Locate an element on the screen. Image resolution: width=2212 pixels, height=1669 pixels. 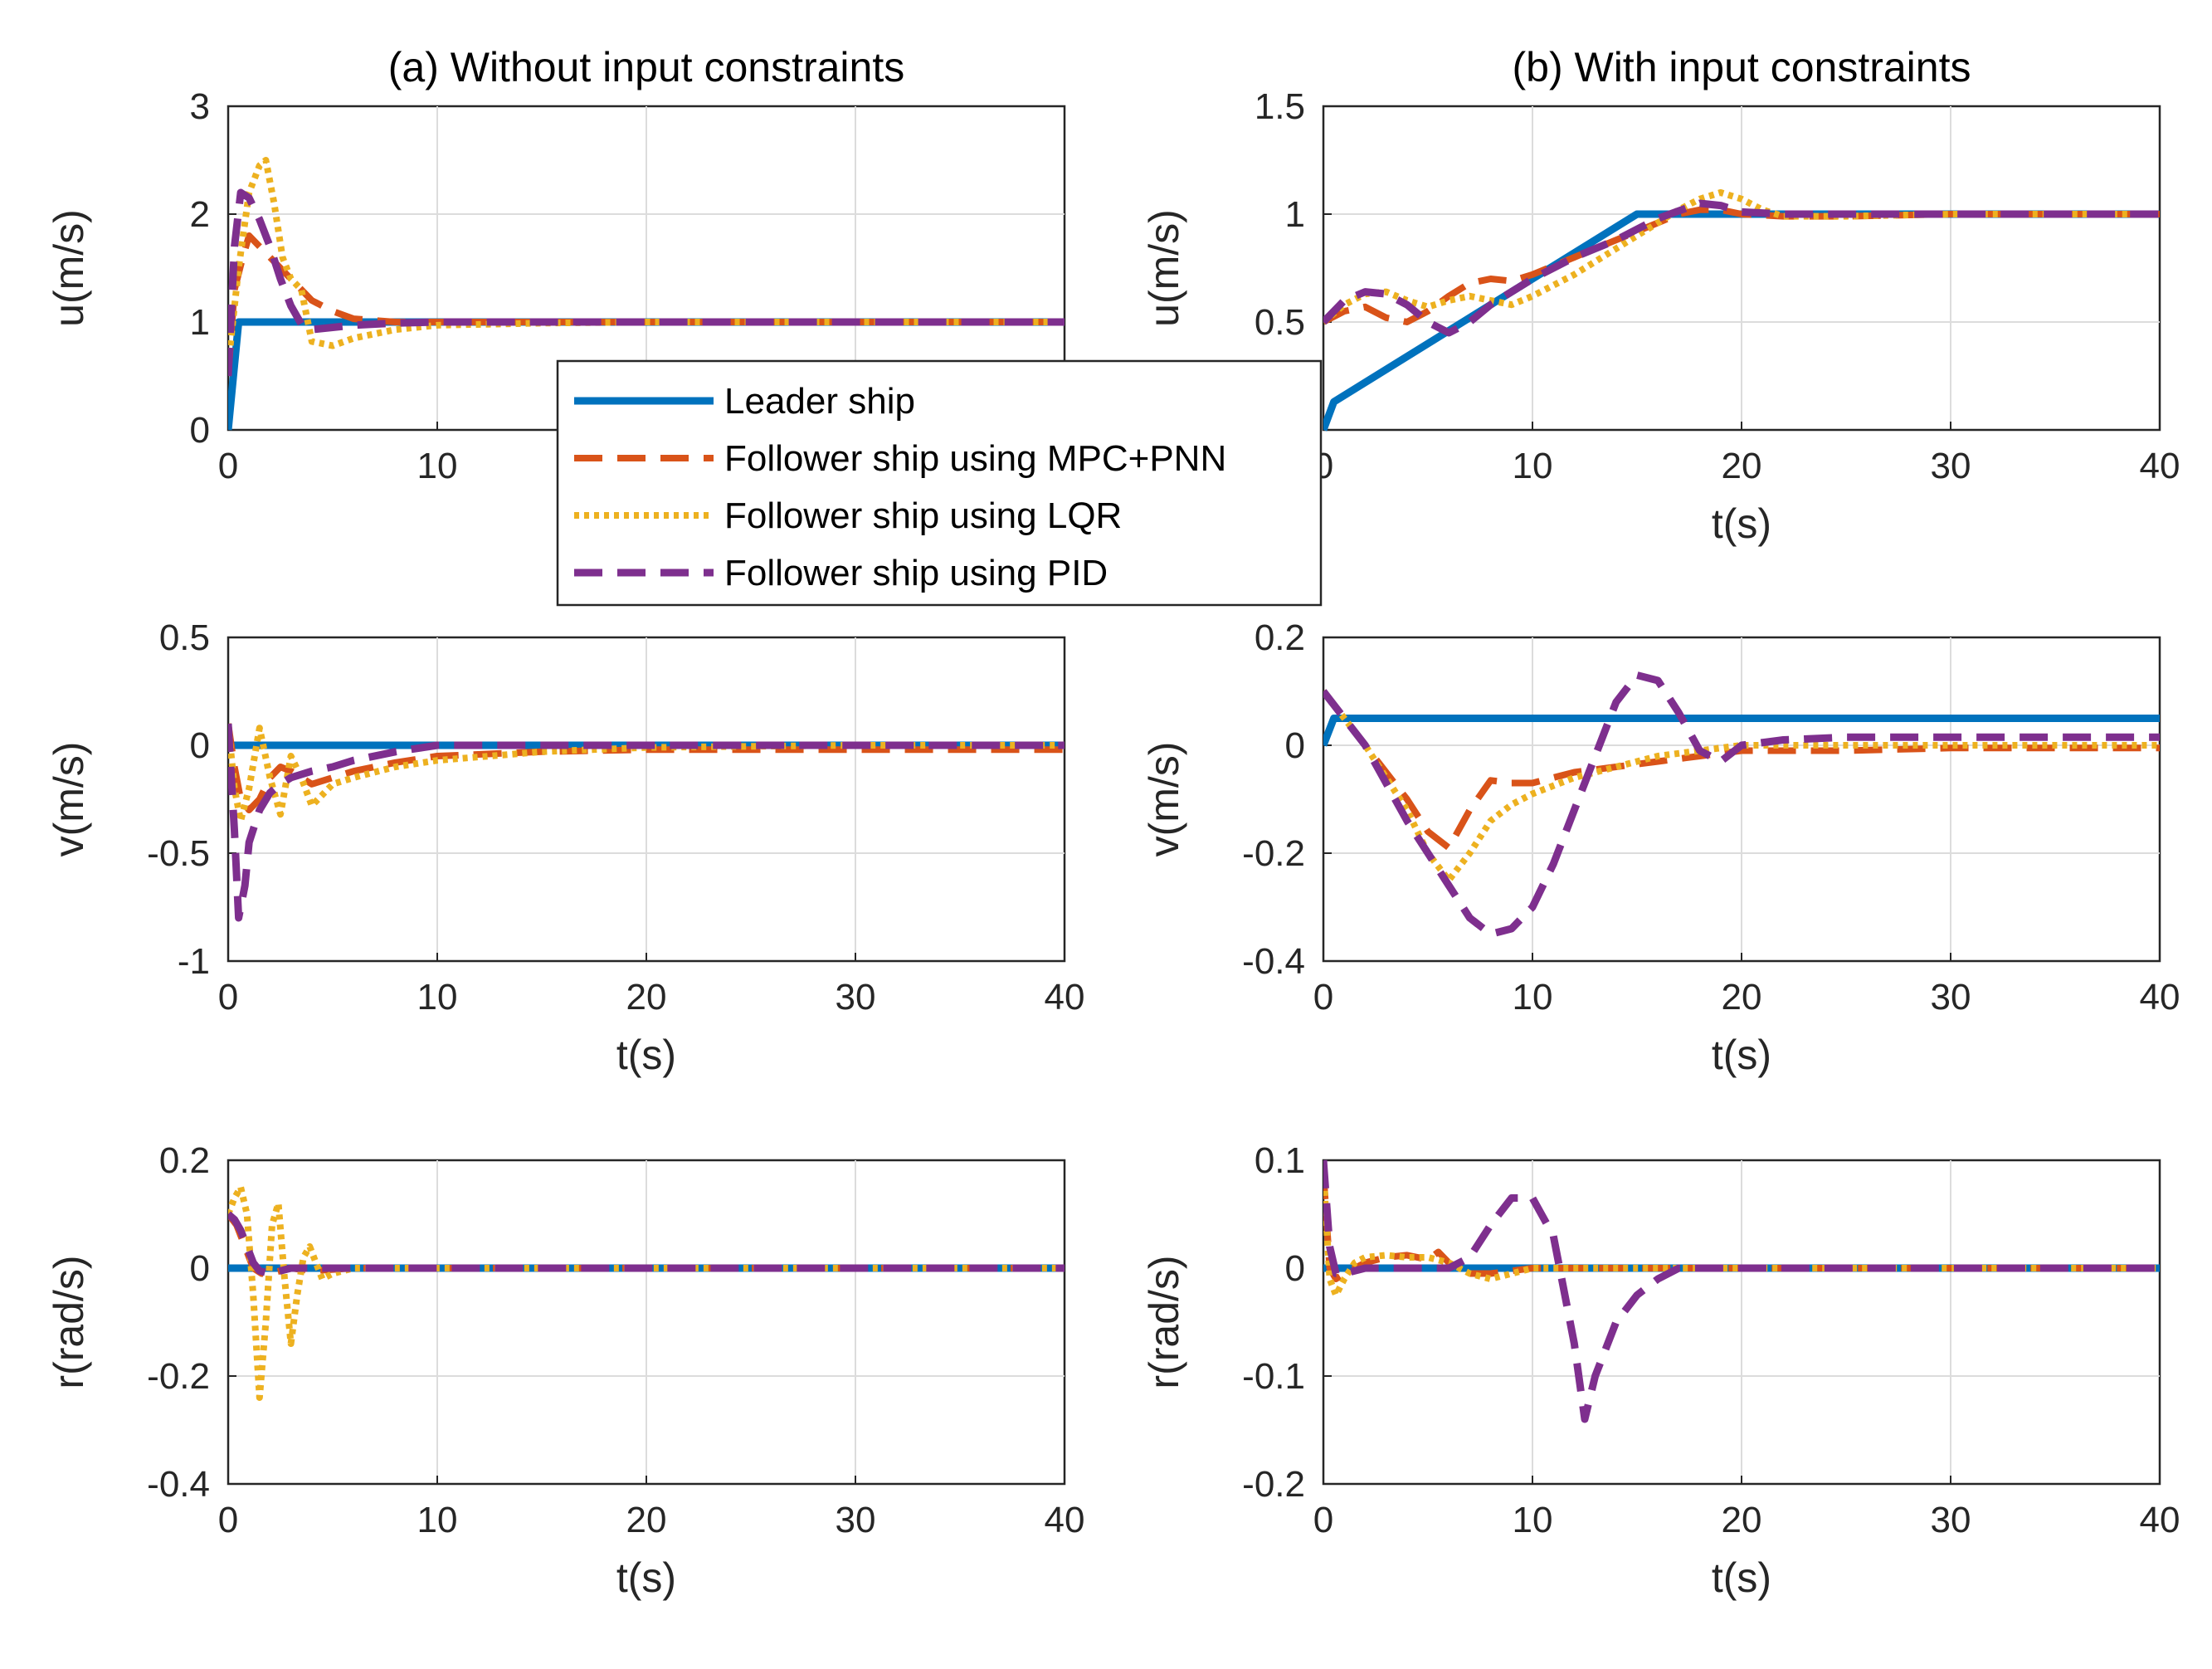
y-tick-label: 2 is located at coordinates (200, 215).